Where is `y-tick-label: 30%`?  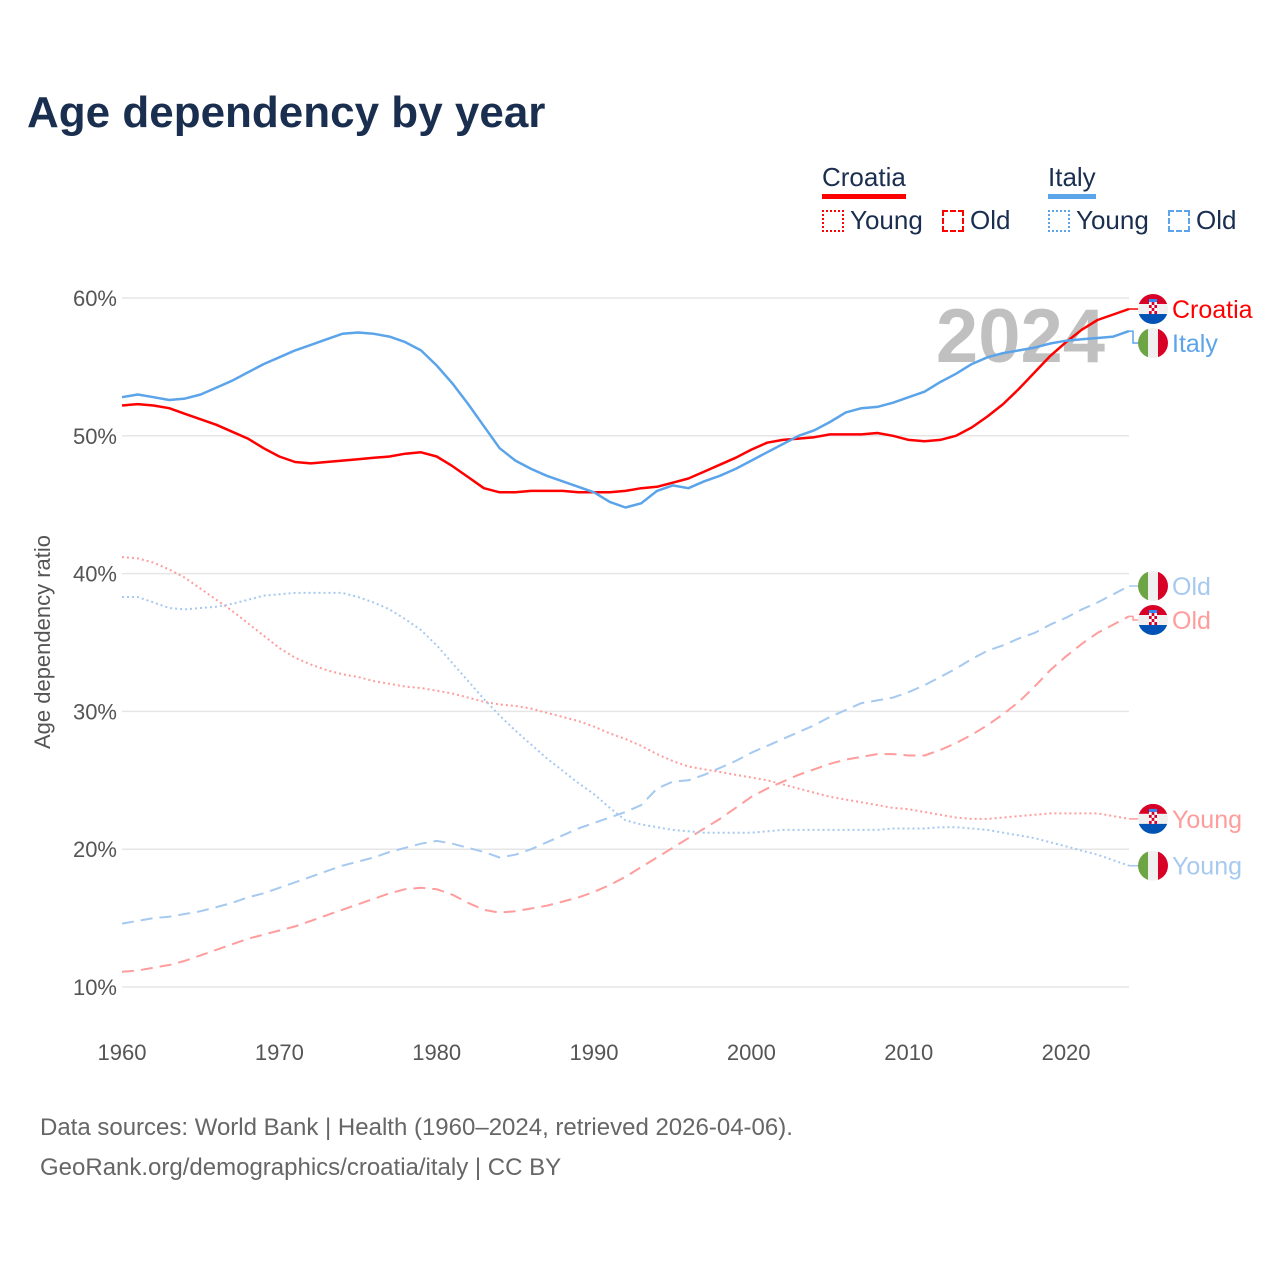 y-tick-label: 30% is located at coordinates (95, 711).